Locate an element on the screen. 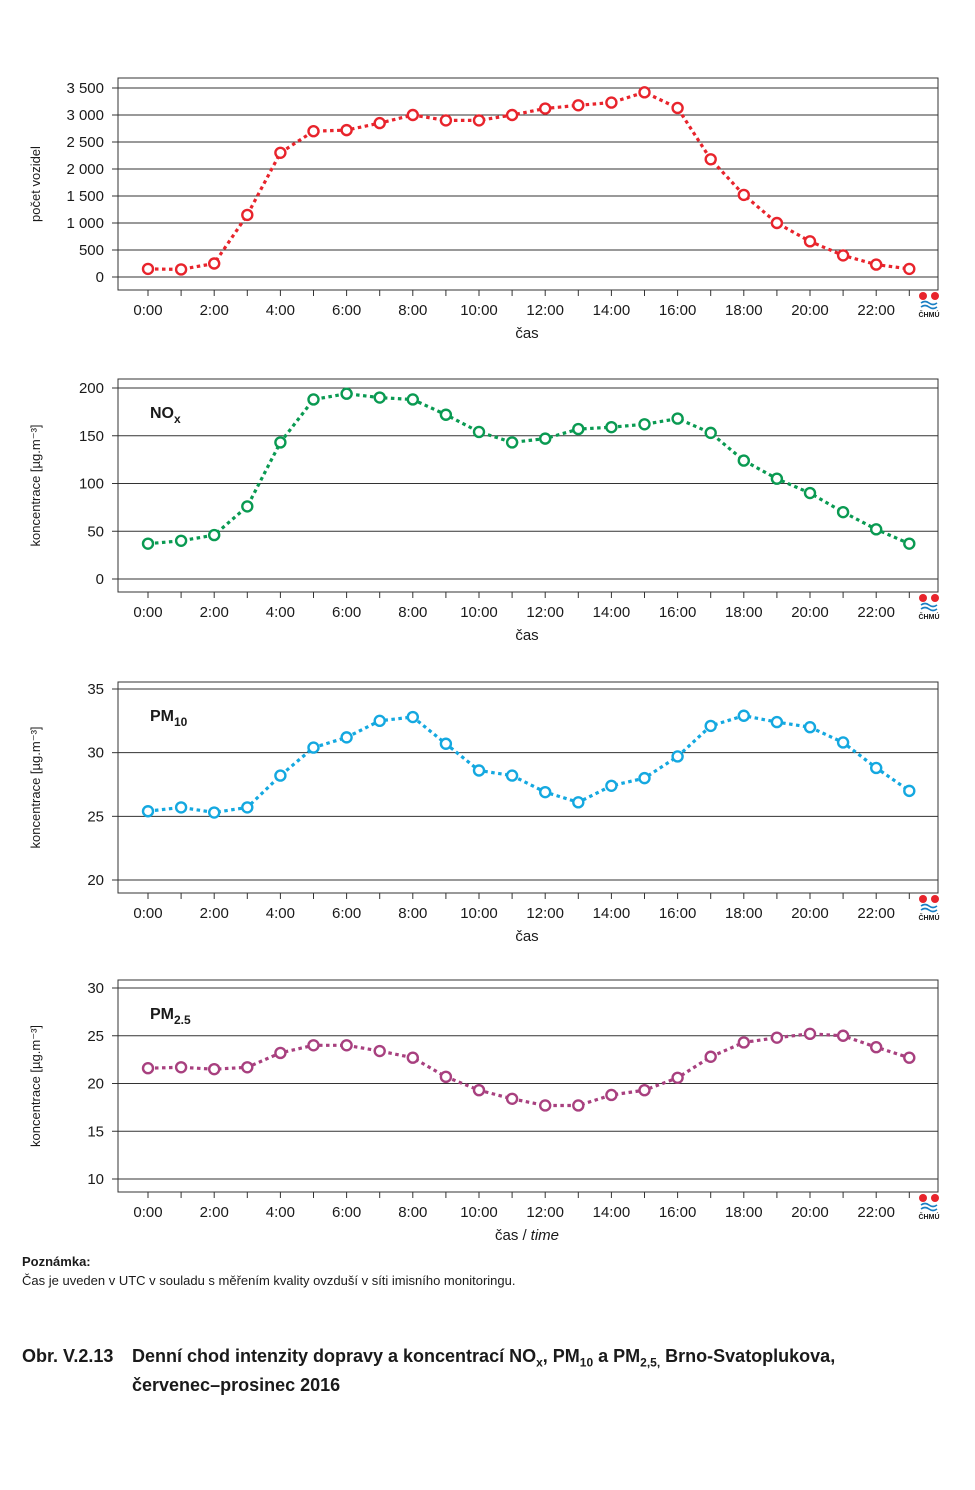 This screenshot has width=975, height=1490. y-axis-title: počet vozidel is located at coordinates (35, 184).